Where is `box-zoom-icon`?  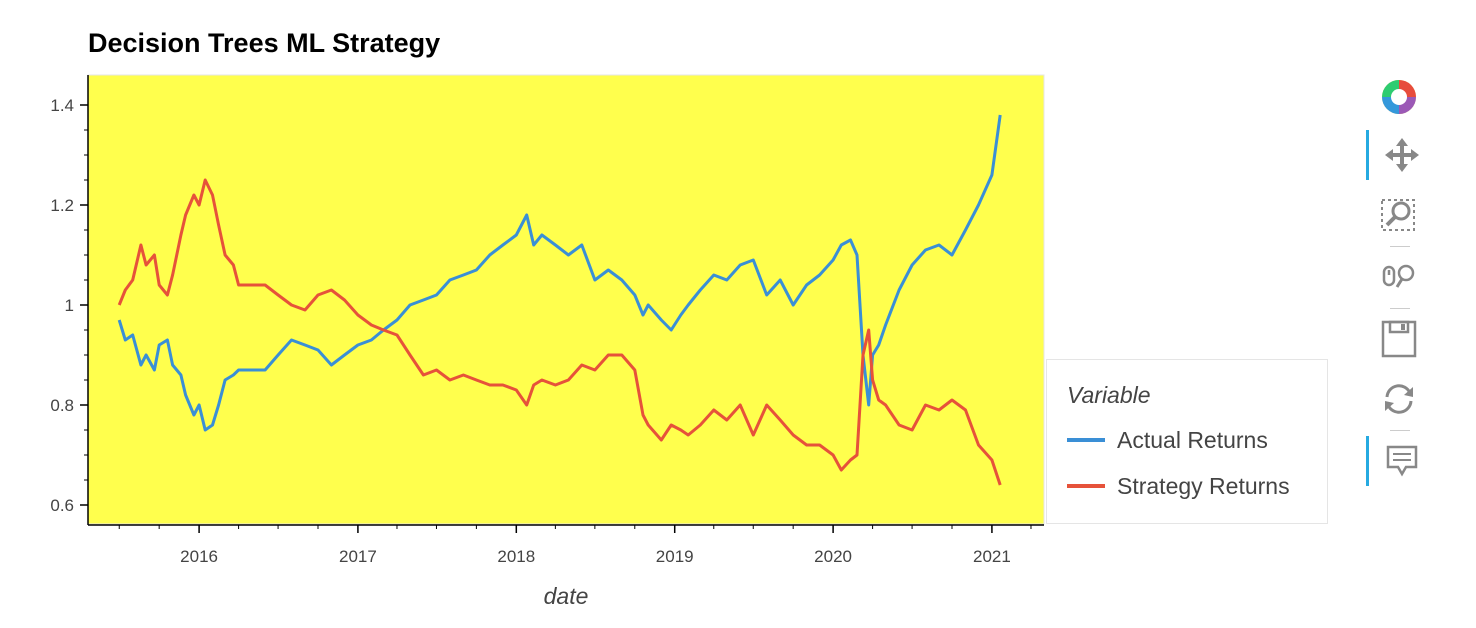
box-zoom-icon is located at coordinates (1398, 215).